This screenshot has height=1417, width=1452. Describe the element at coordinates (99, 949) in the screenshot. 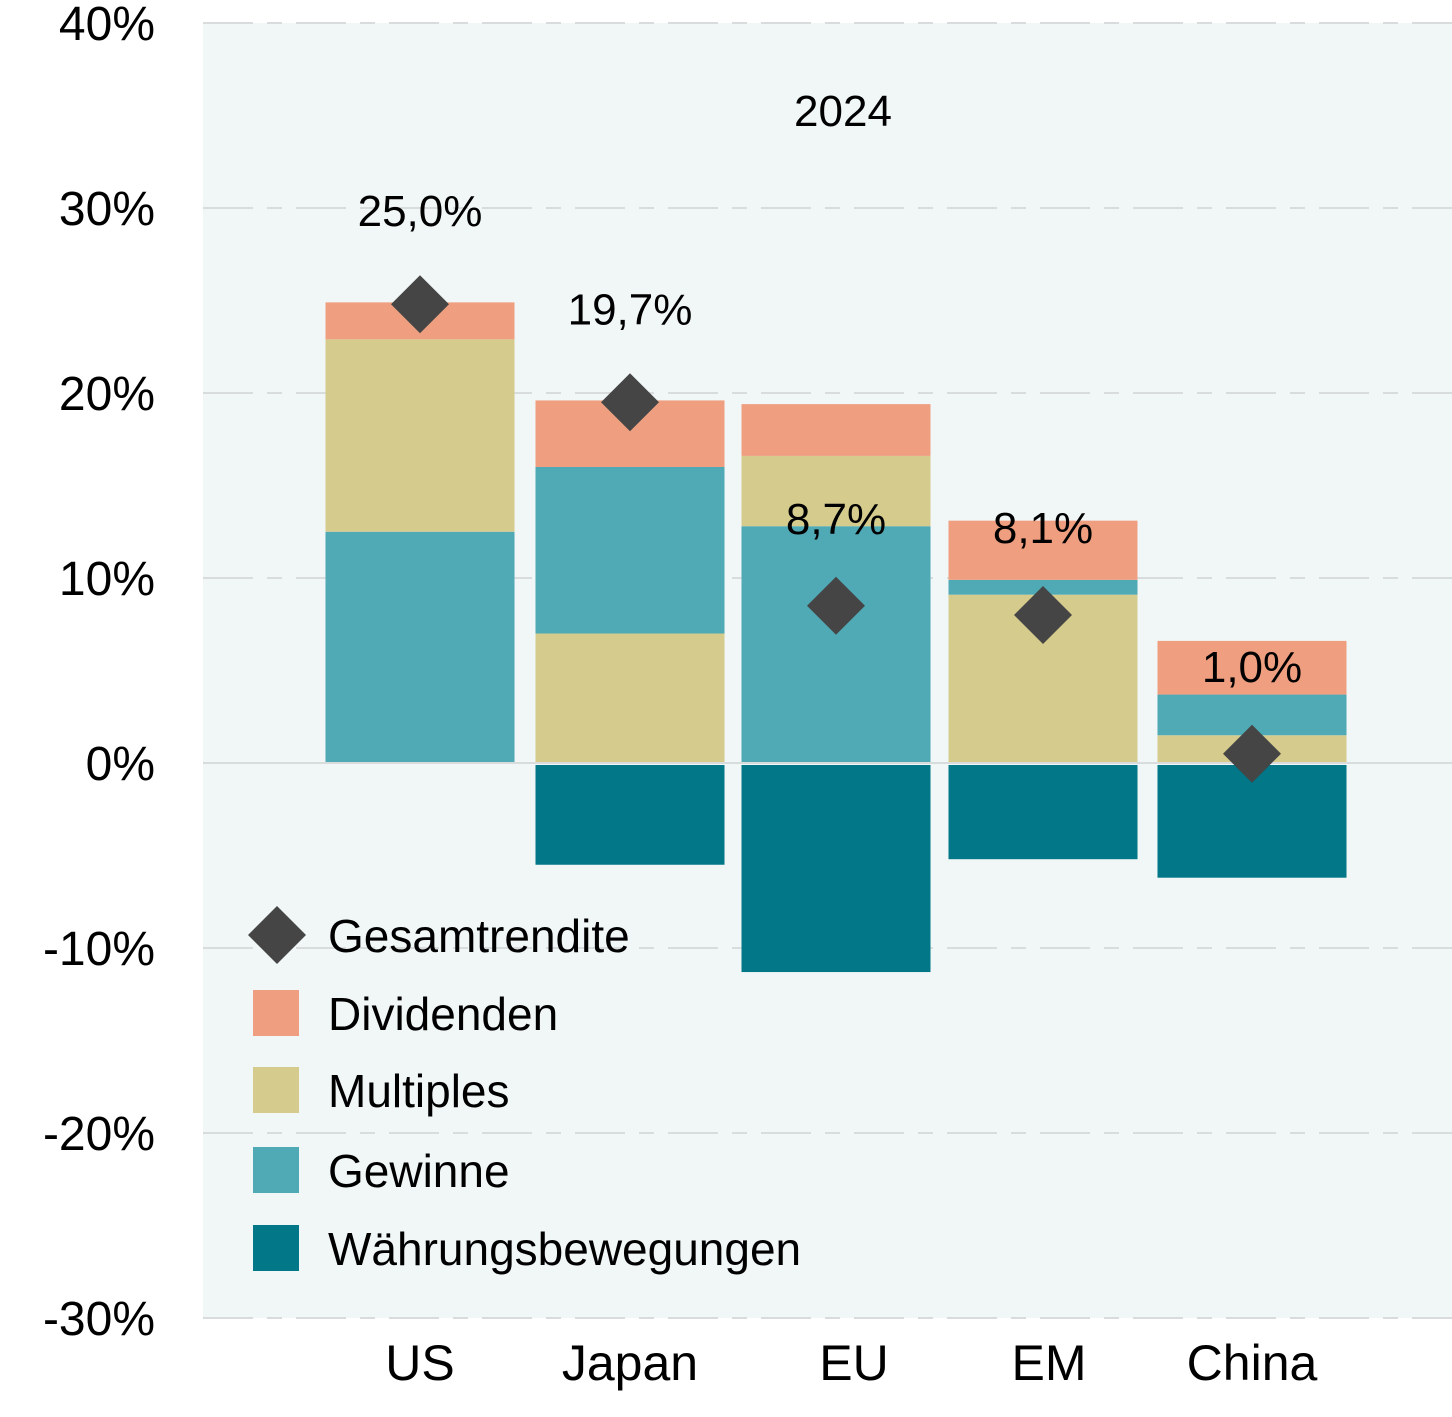

I see `y-tick-label: -10%` at that location.